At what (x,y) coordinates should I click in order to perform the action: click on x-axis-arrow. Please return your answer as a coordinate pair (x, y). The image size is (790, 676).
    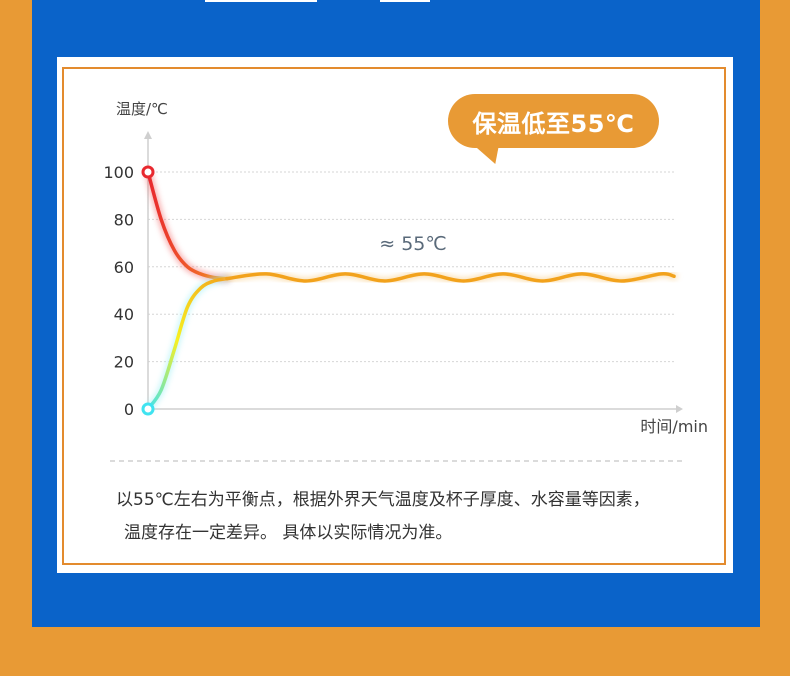
    Looking at the image, I should click on (679, 409).